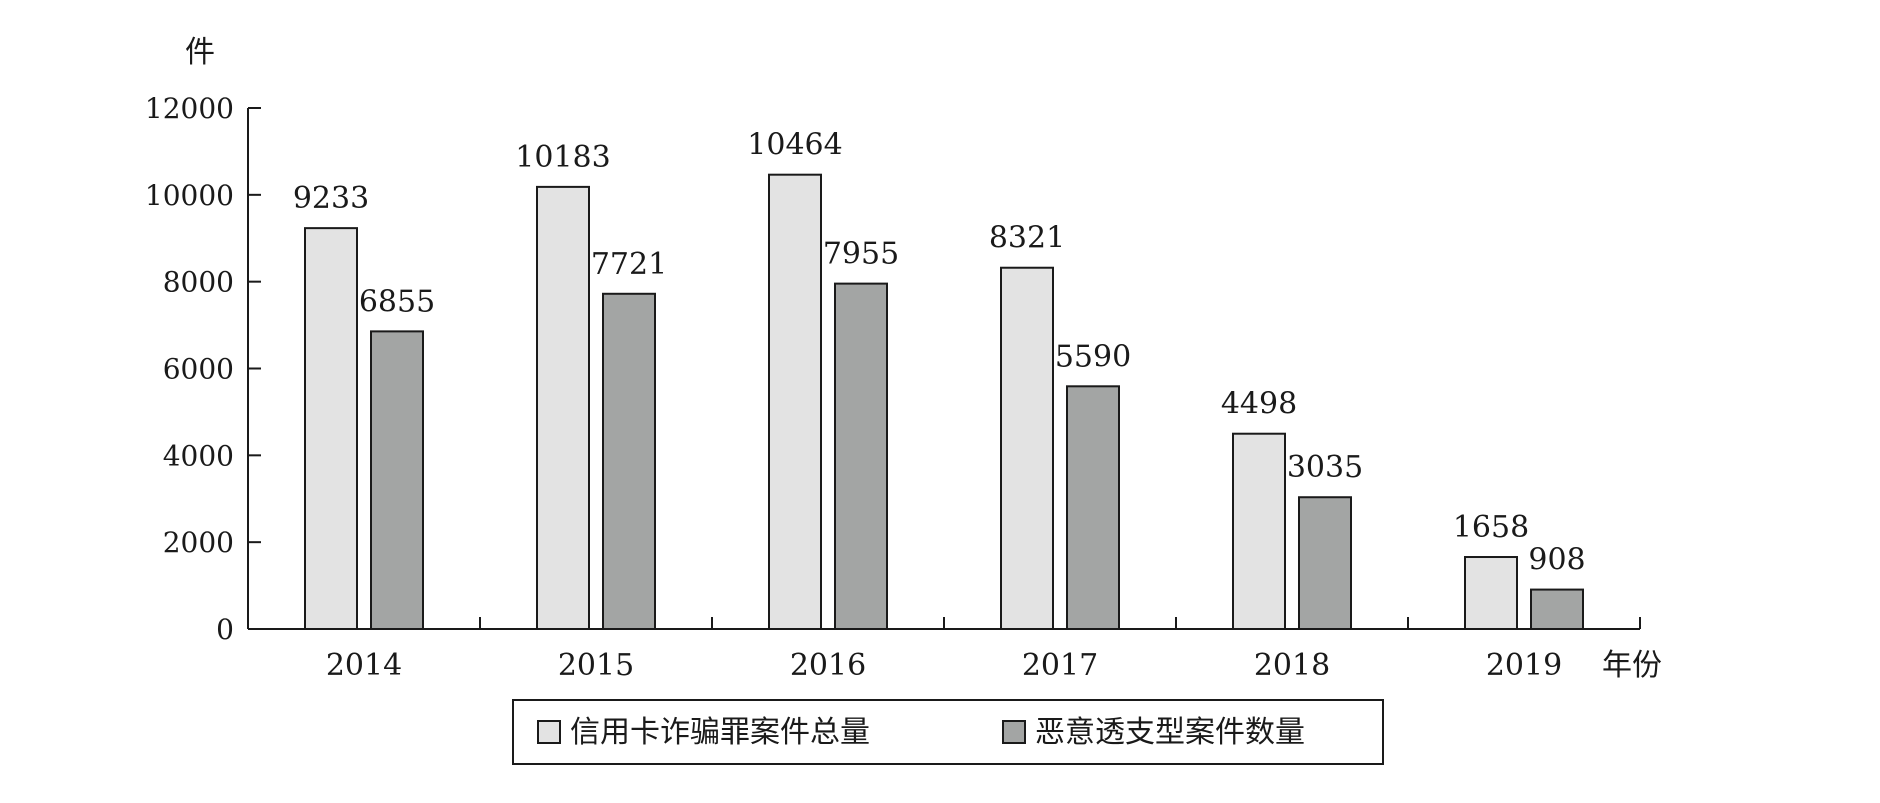 Image resolution: width=1880 pixels, height=803 pixels. Describe the element at coordinates (1556, 560) in the screenshot. I see `data-label: 908` at that location.